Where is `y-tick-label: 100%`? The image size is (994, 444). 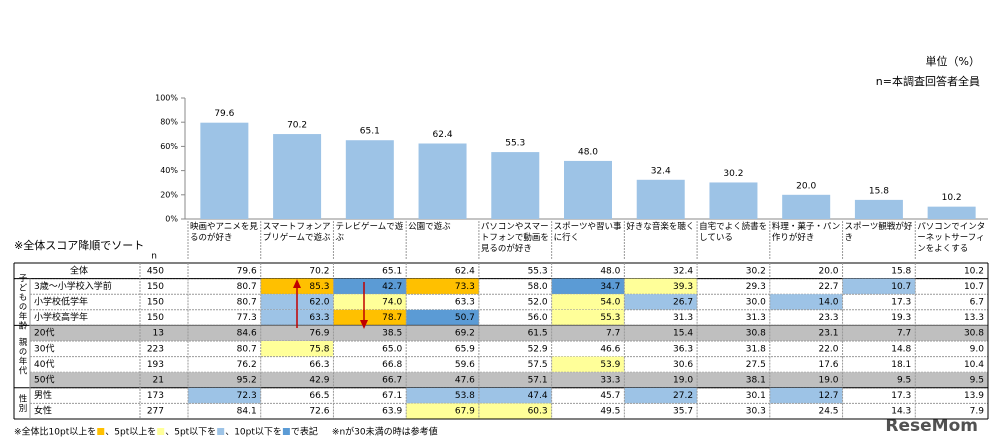
y-tick-label: 100% is located at coordinates (166, 98).